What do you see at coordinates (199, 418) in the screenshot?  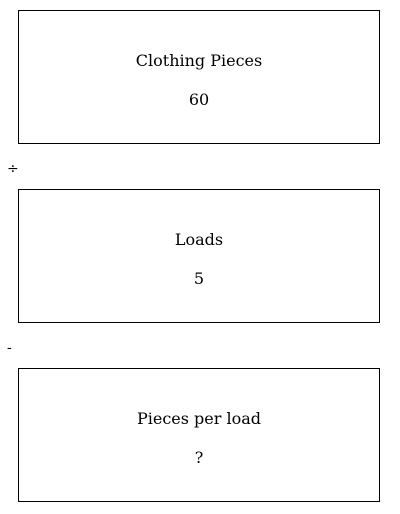 I see `box-label: Pieces per load` at bounding box center [199, 418].